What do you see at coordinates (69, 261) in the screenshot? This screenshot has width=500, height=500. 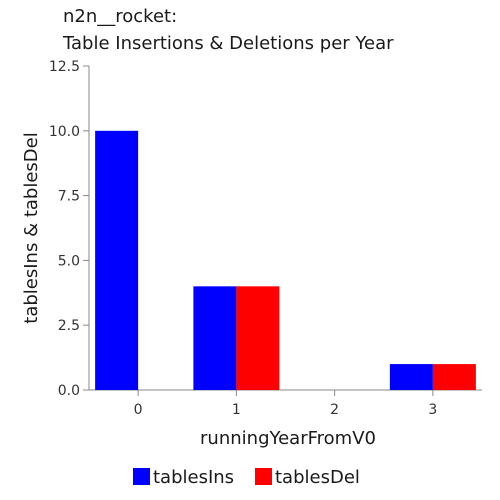 I see `y-tick-label: 5.0` at bounding box center [69, 261].